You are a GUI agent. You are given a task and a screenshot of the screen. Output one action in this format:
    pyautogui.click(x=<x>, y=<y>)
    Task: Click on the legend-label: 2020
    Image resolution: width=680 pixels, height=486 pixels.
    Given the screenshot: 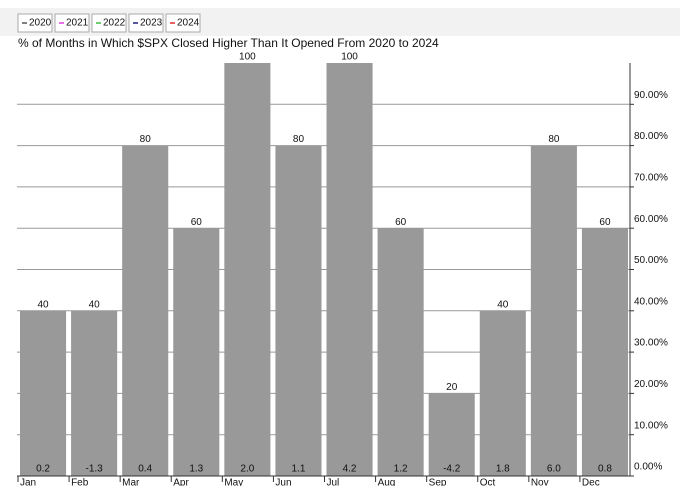 What is the action you would take?
    pyautogui.click(x=40, y=23)
    